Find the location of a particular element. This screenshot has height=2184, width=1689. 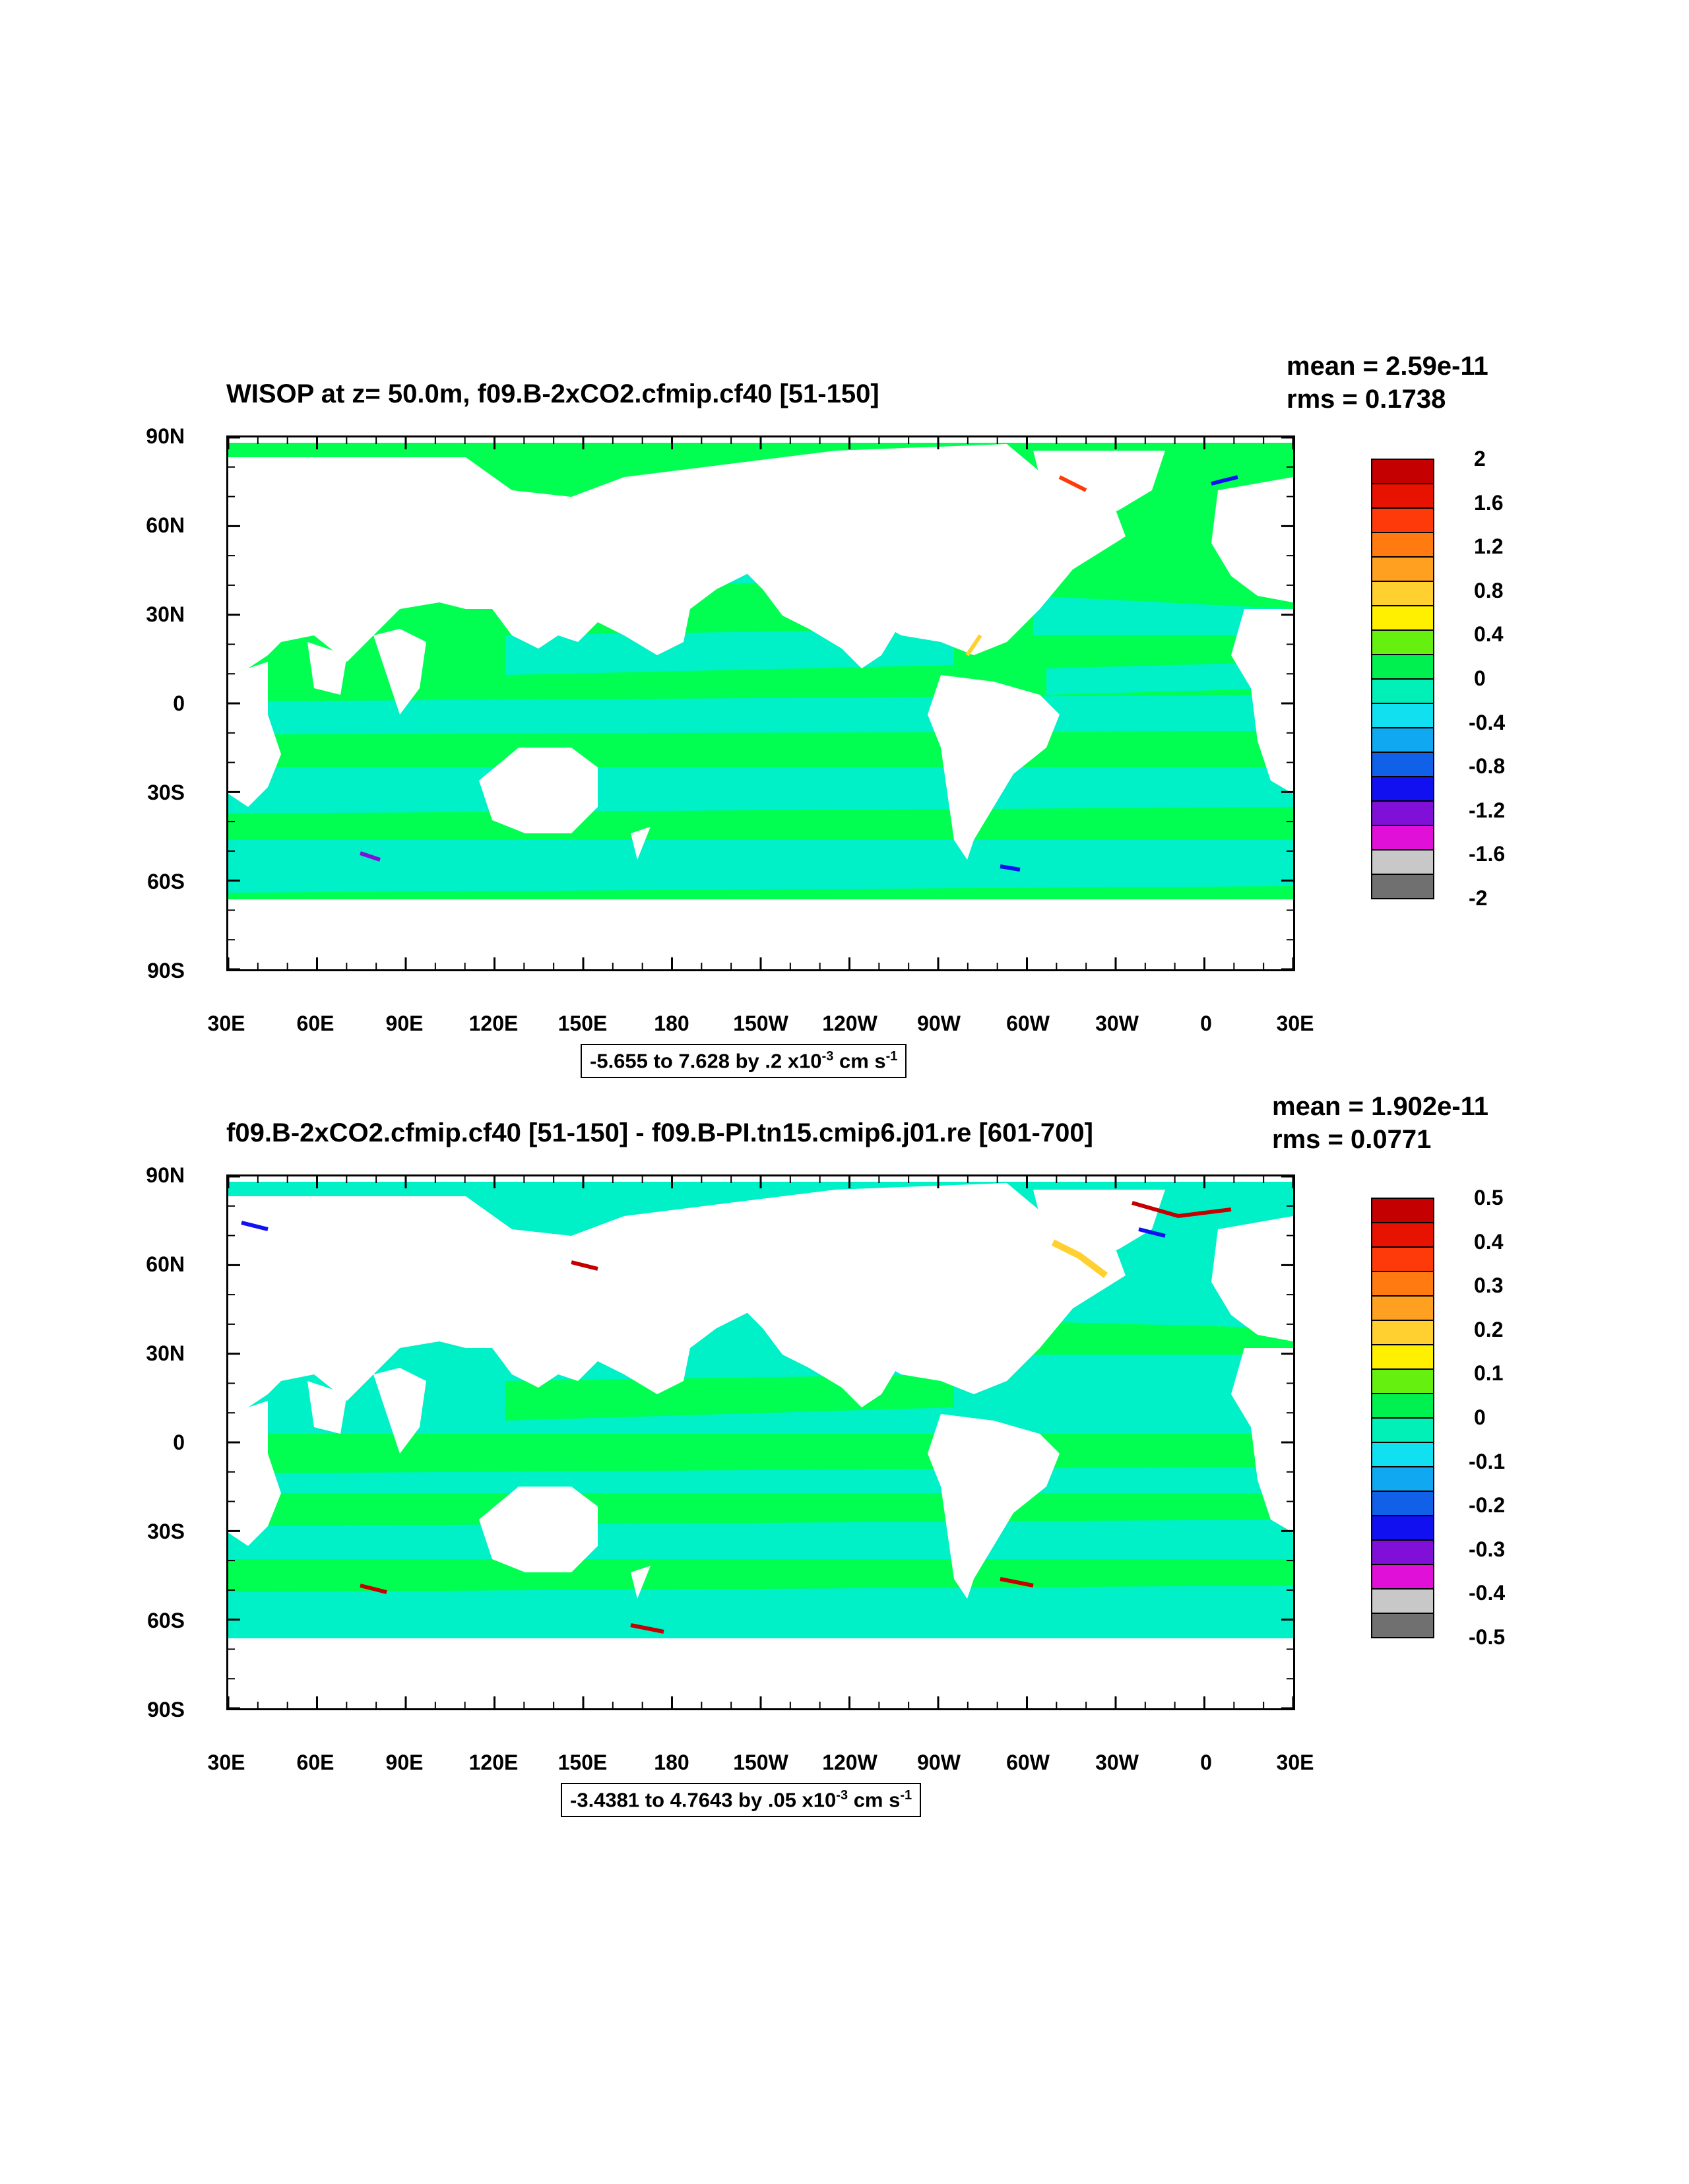

contour-info-box: -3.4381 to 4.7643 by .05 x10-3 cm s-1 is located at coordinates (742, 1800).